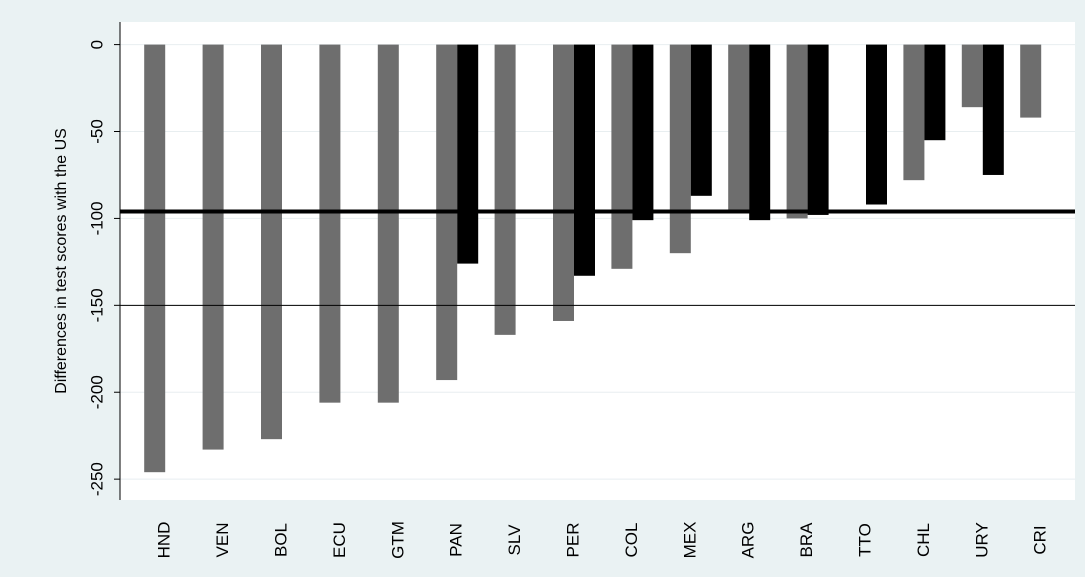 The height and width of the screenshot is (577, 1085). What do you see at coordinates (96, 218) in the screenshot?
I see `y-tick-label: -100` at bounding box center [96, 218].